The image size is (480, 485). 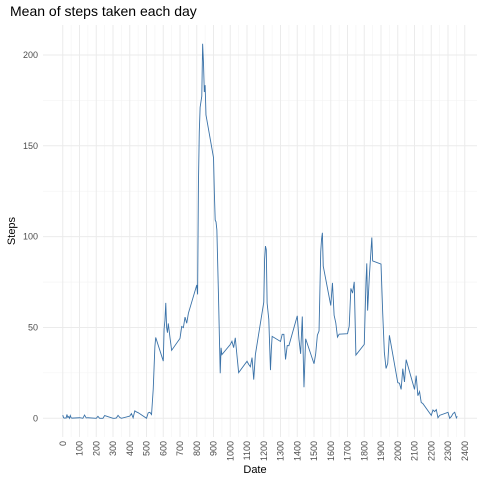 What do you see at coordinates (465, 451) in the screenshot?
I see `x-tick-label: 2400` at bounding box center [465, 451].